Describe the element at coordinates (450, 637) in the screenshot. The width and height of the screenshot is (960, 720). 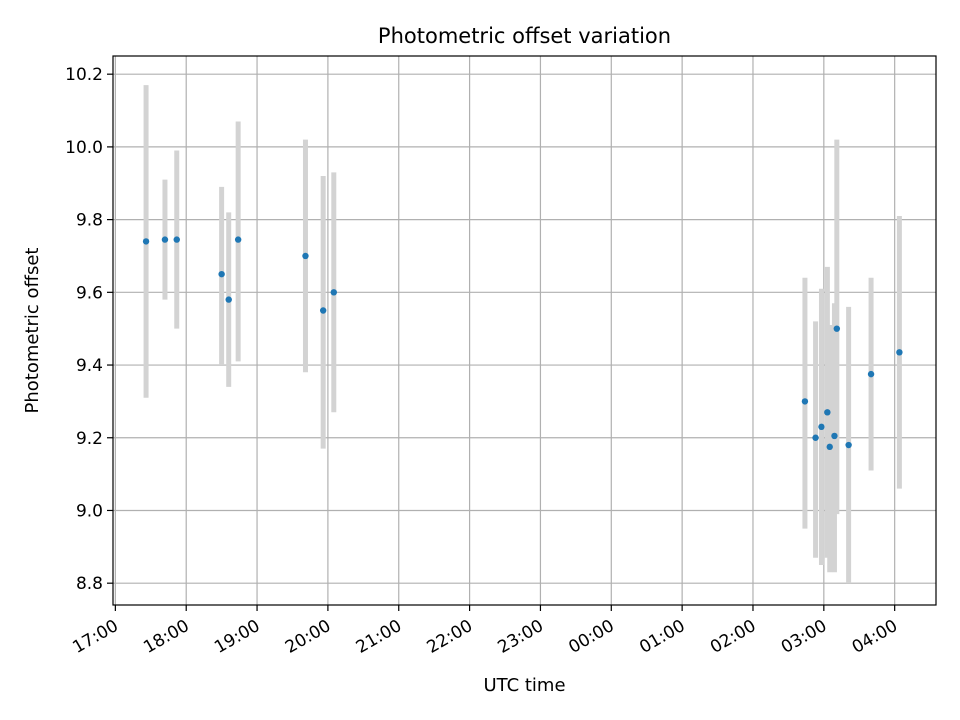
I see `x-tick-label: 22:00` at that location.